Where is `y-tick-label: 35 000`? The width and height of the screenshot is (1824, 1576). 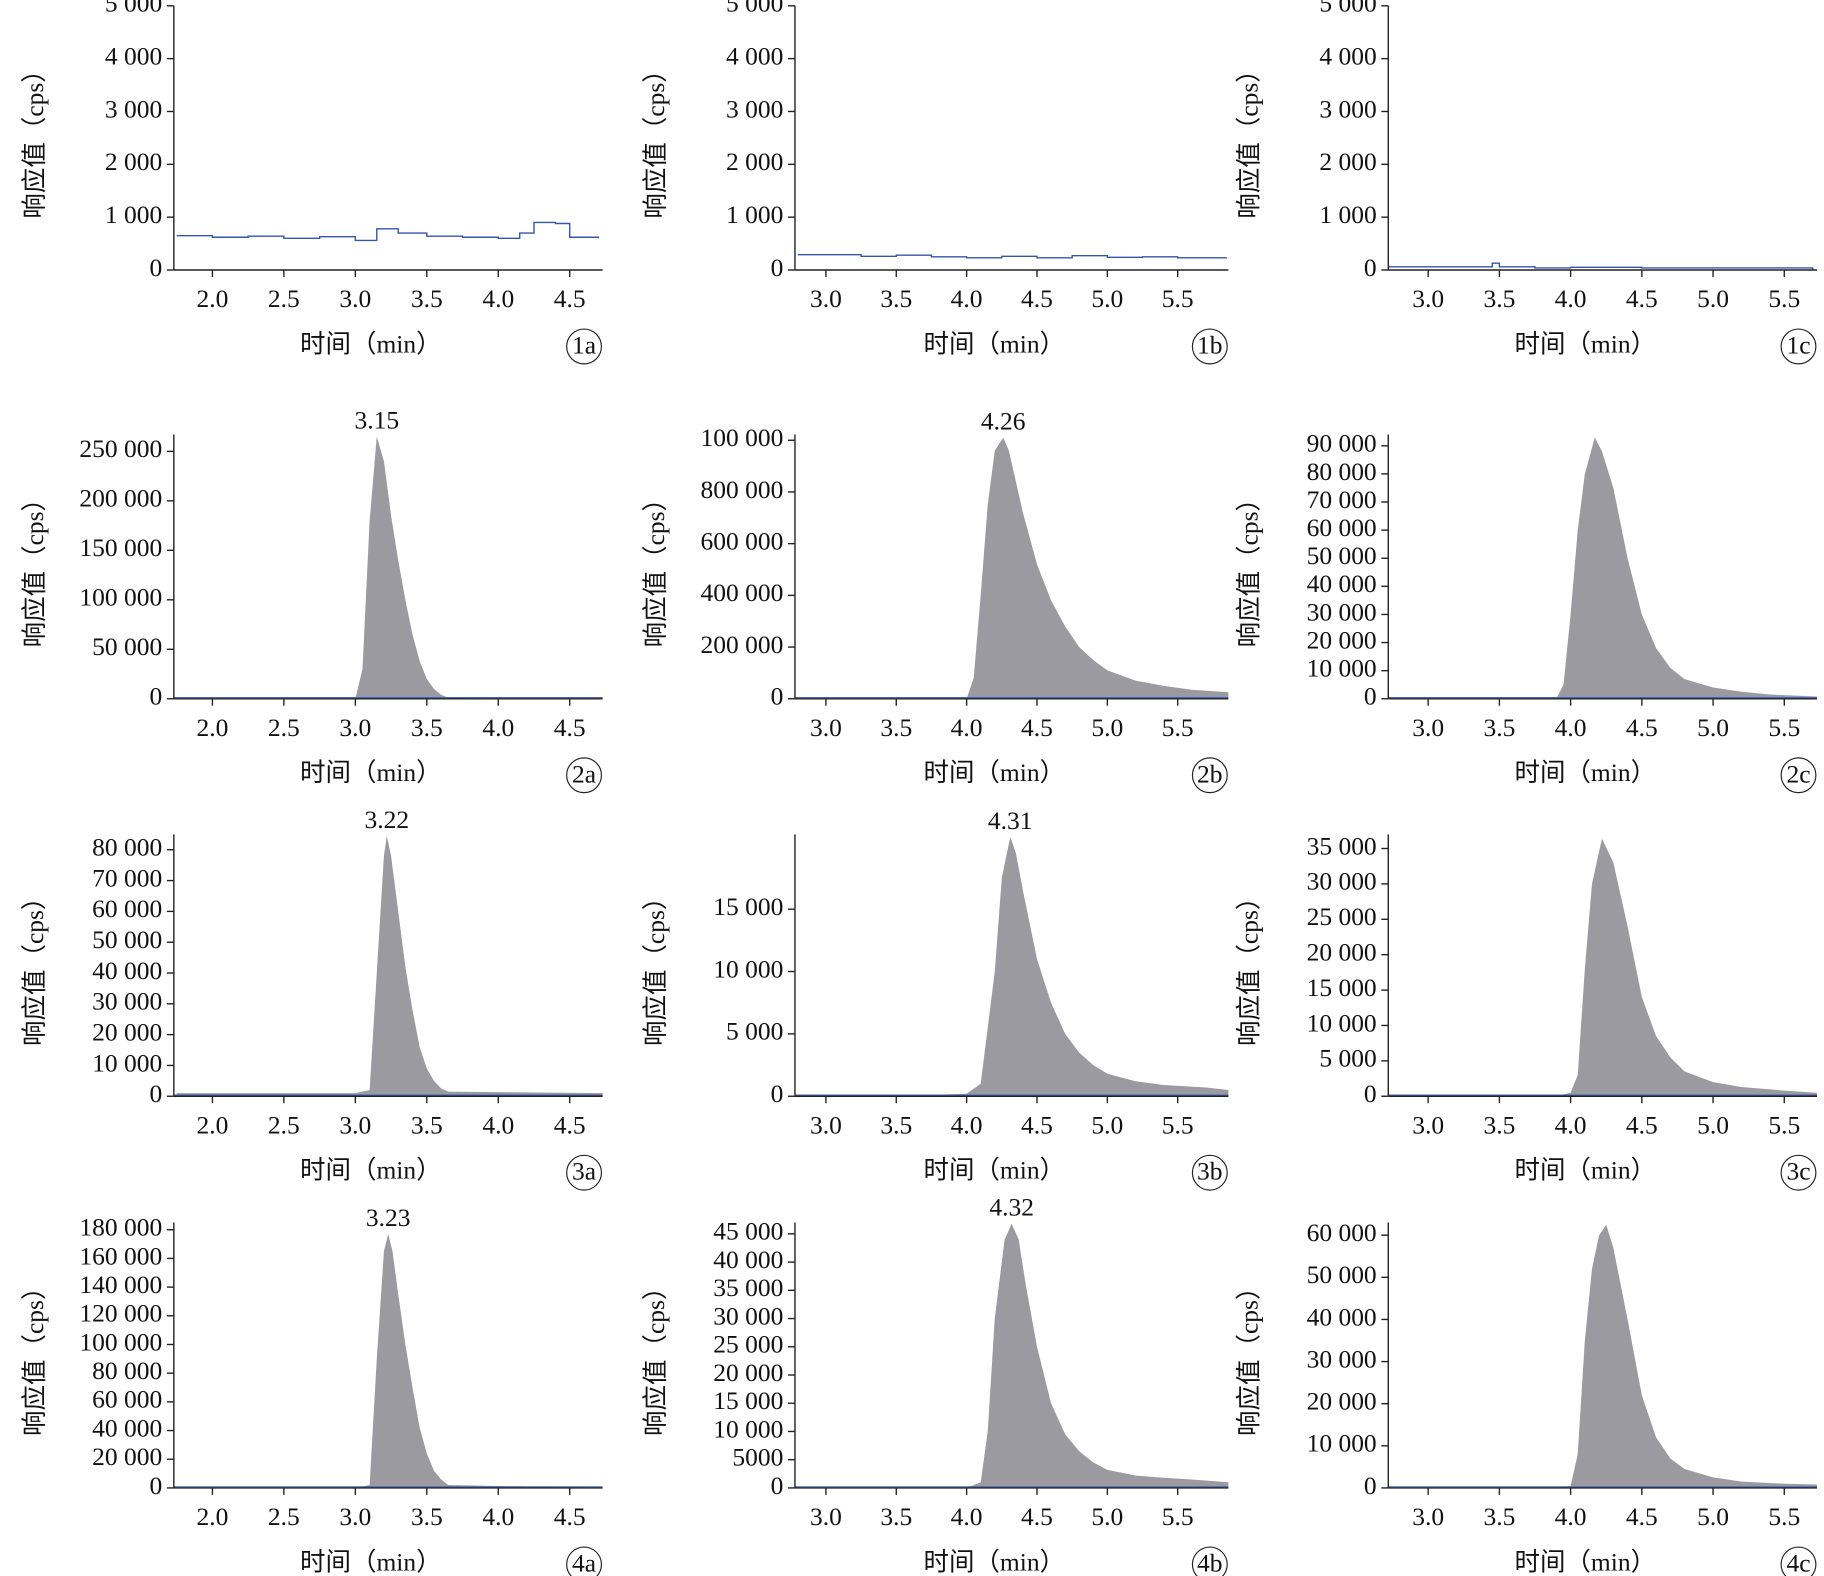
y-tick-label: 35 000 is located at coordinates (748, 1287).